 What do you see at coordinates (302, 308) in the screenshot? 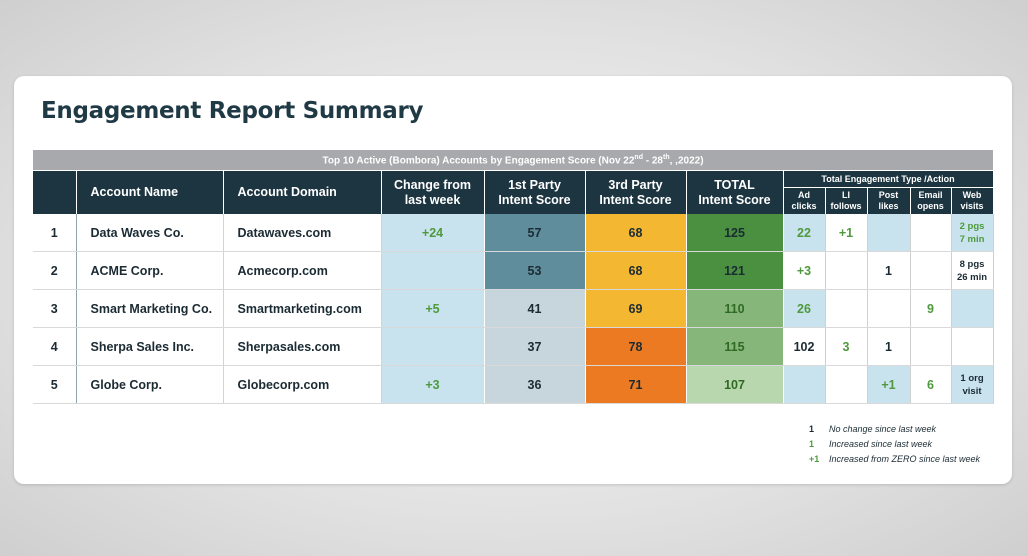
I see `account-domain: Smartmarketing.com` at bounding box center [302, 308].